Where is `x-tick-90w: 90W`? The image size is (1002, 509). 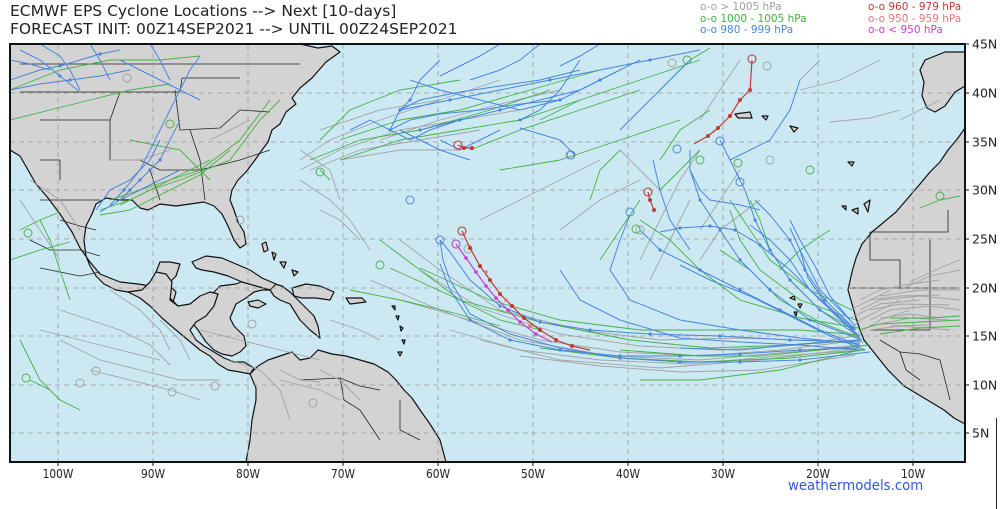
x-tick-90w: 90W is located at coordinates (153, 473).